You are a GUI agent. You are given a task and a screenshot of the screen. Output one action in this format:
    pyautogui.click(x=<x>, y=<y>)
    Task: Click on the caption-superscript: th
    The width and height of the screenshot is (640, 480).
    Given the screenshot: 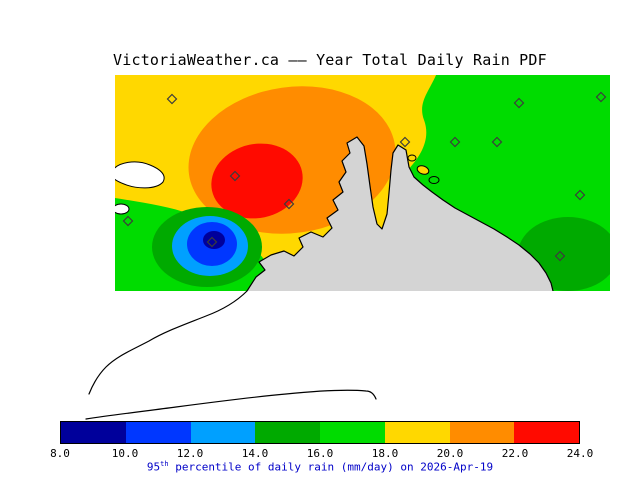 What is the action you would take?
    pyautogui.click(x=164, y=464)
    